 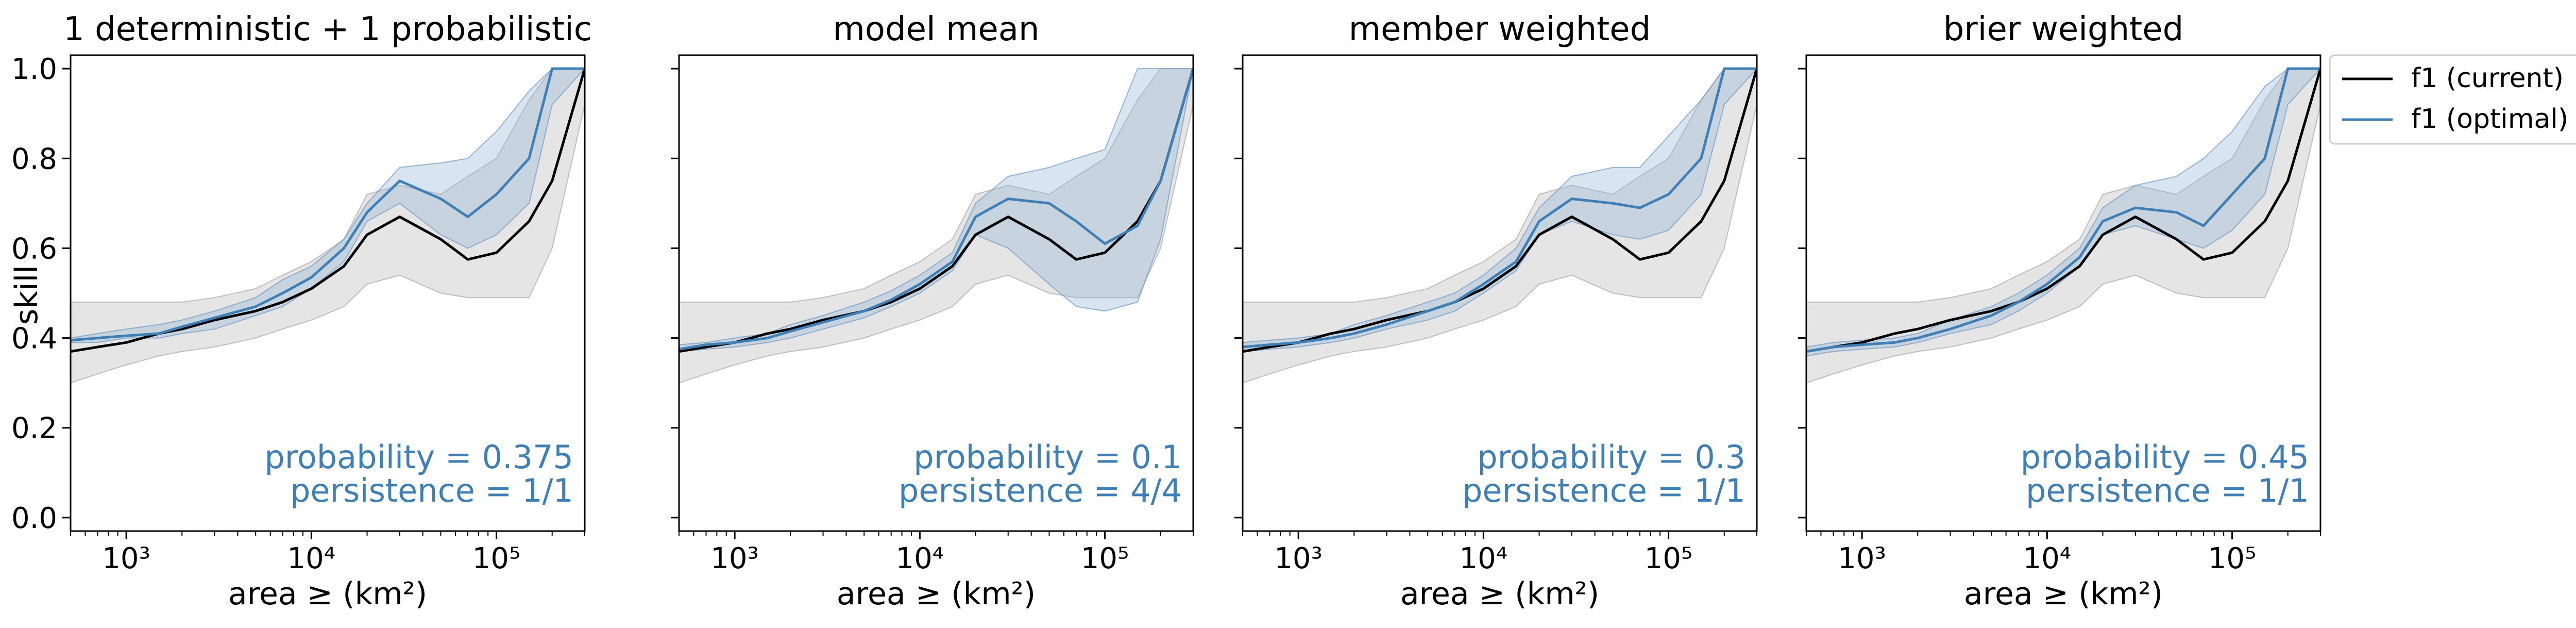 What do you see at coordinates (34, 159) in the screenshot?
I see `y-tick-label: 0.8` at bounding box center [34, 159].